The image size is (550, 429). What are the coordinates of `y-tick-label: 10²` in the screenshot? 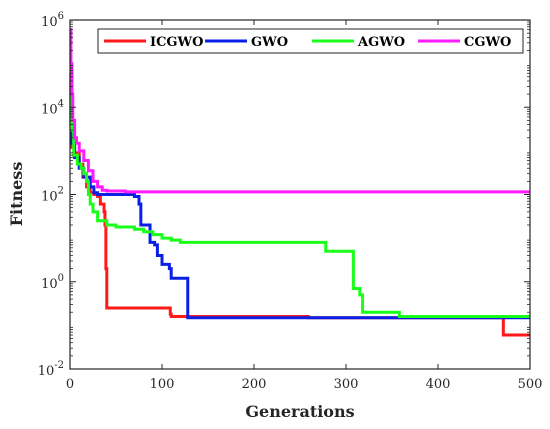 It's located at (52, 195).